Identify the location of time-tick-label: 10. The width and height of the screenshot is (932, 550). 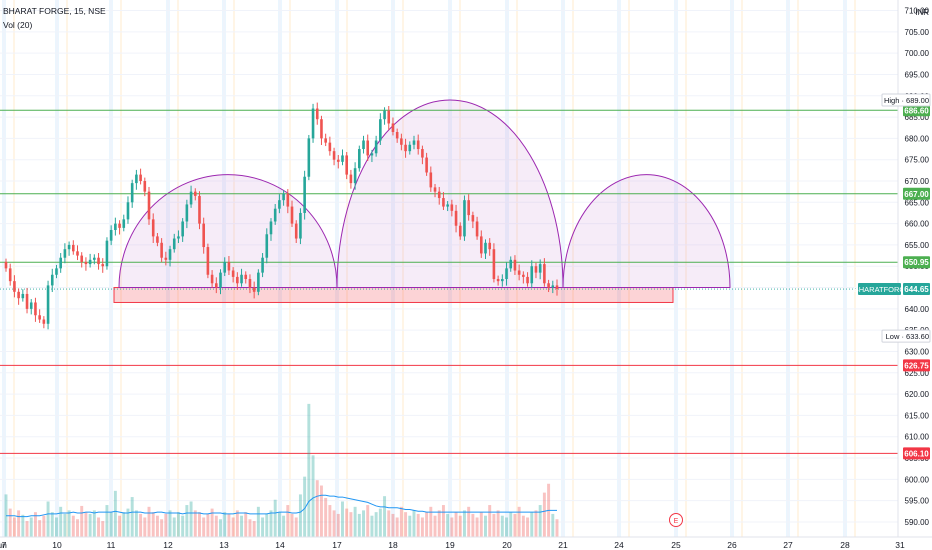
(57, 545).